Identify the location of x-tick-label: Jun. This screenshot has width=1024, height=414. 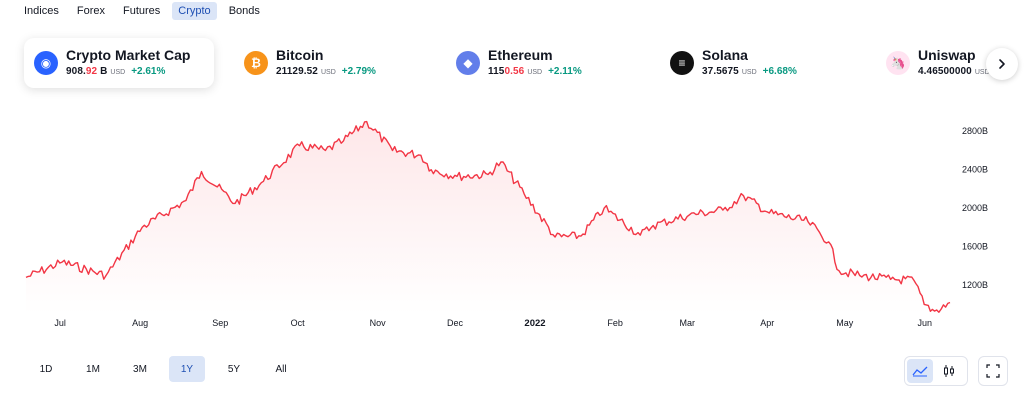
(925, 323).